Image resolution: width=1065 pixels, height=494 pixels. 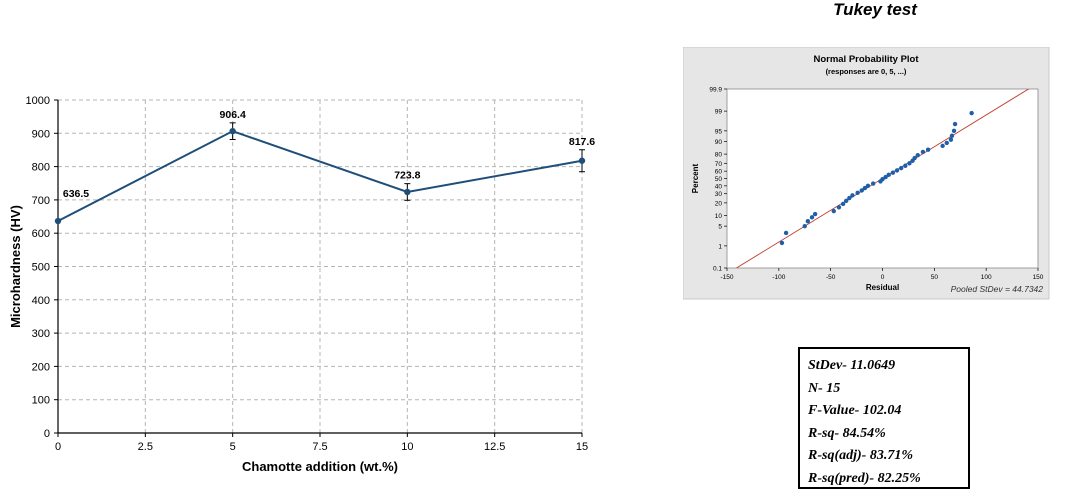 What do you see at coordinates (233, 447) in the screenshot?
I see `x-tick-label: 5` at bounding box center [233, 447].